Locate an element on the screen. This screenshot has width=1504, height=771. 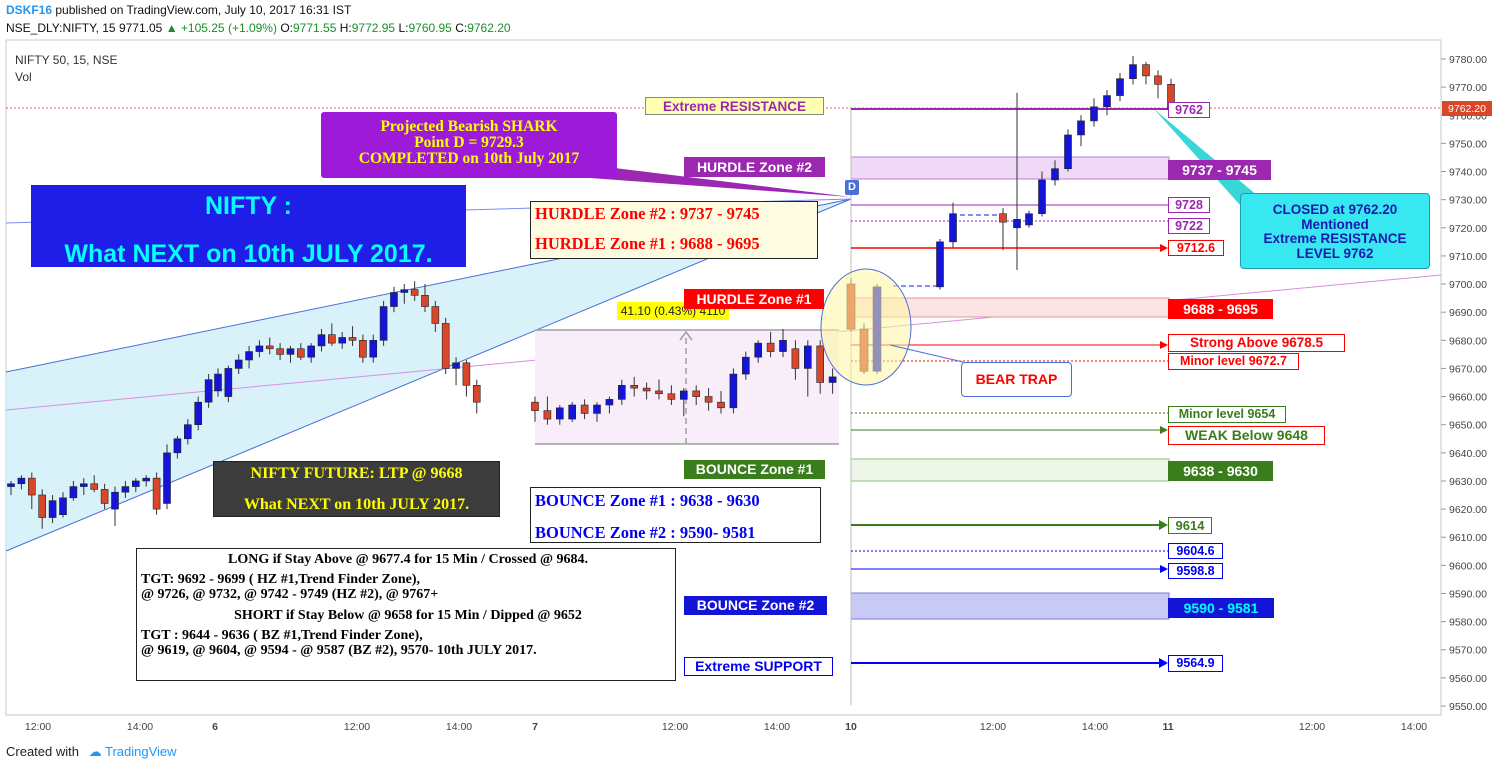
measure-arrow is located at coordinates (686, 335).